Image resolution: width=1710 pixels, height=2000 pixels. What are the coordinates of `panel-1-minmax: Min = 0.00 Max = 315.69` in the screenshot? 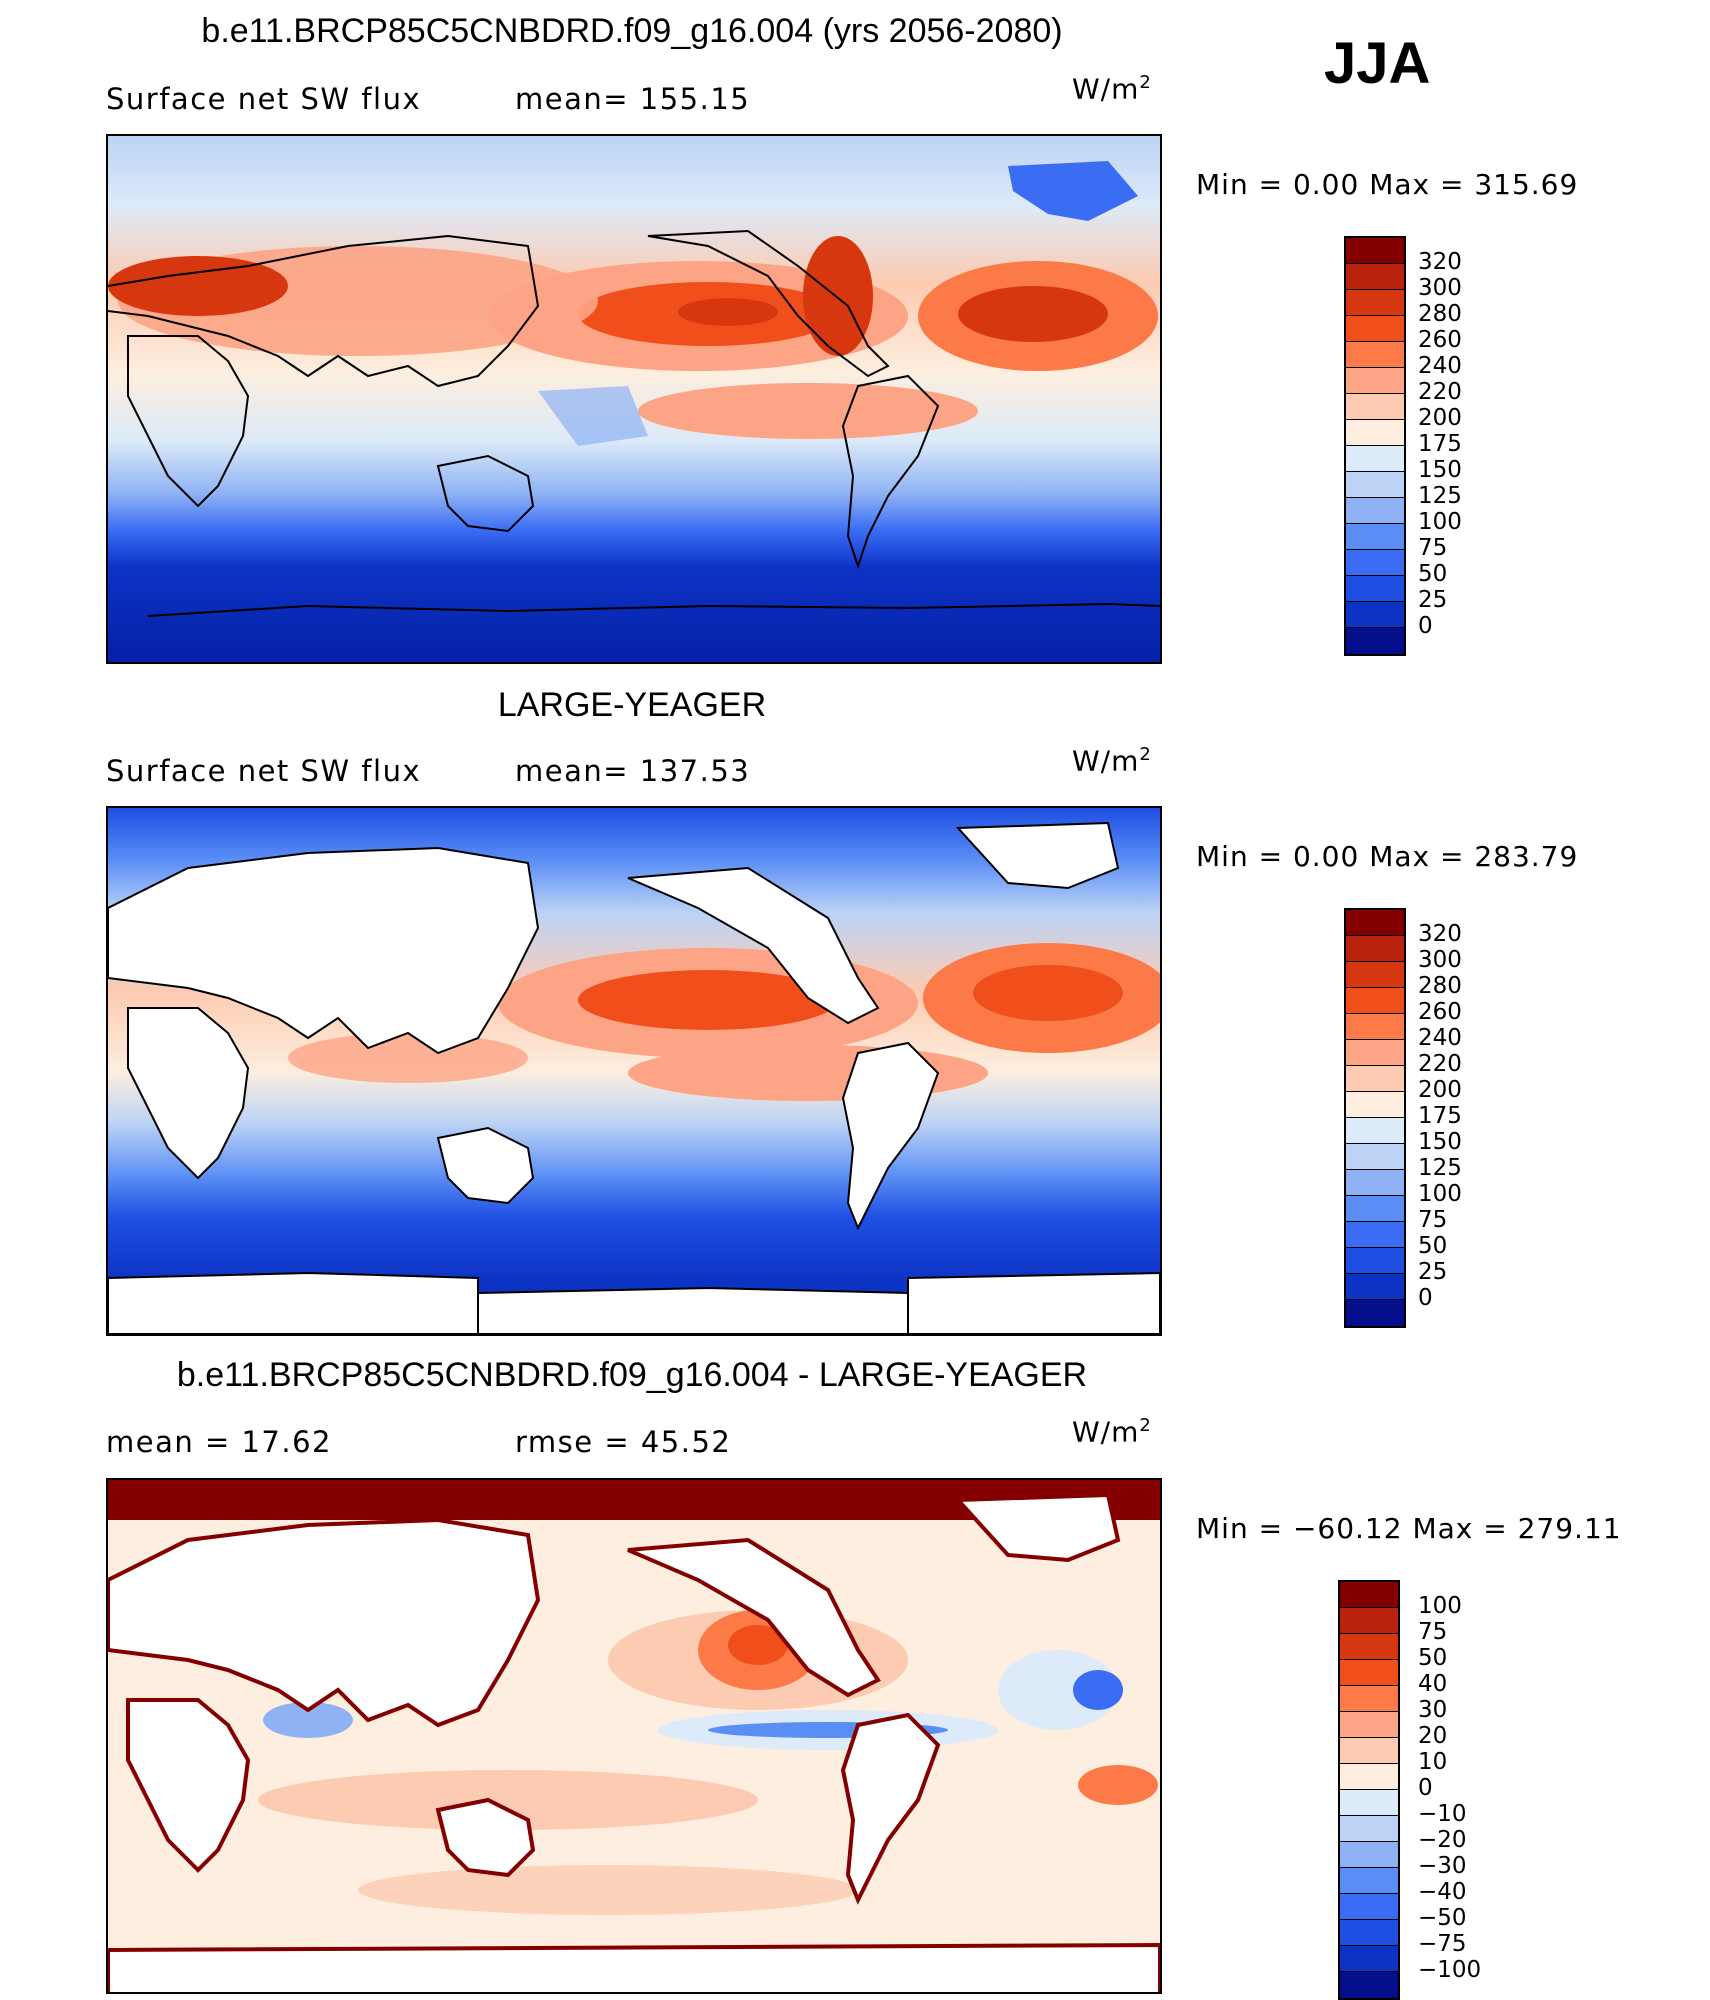 It's located at (1387, 184).